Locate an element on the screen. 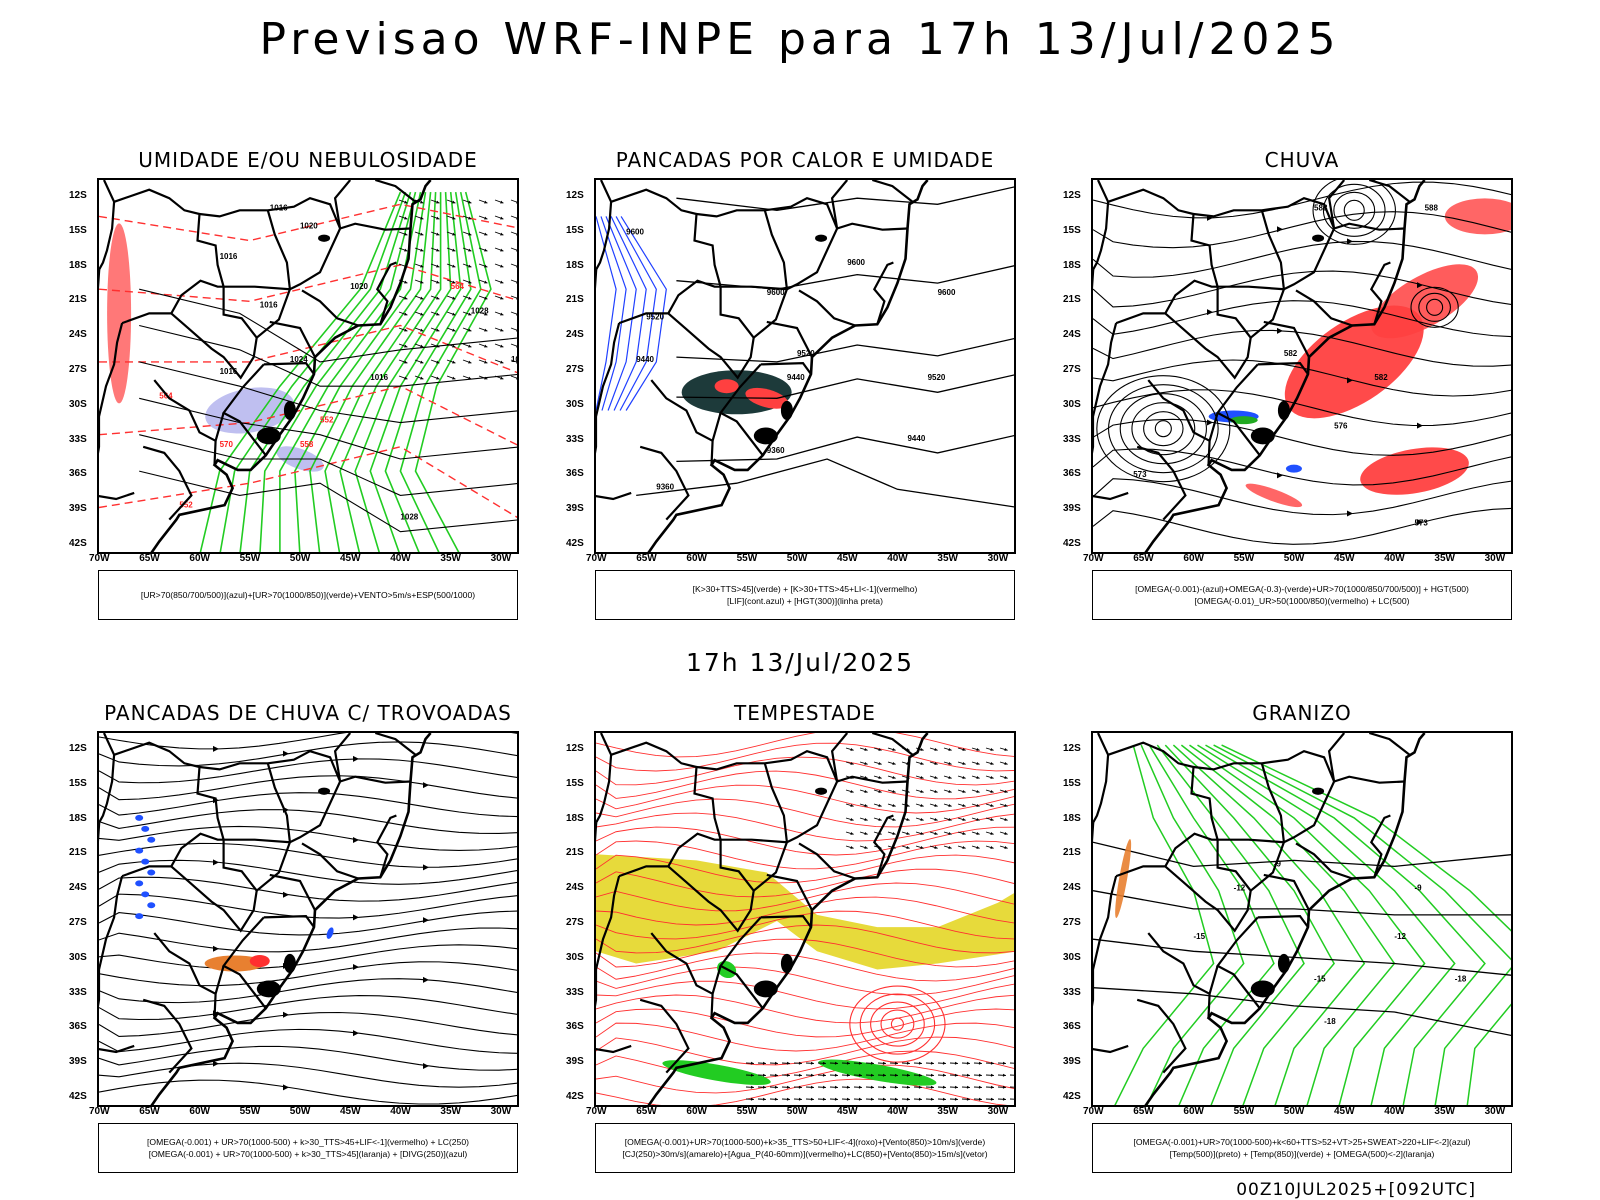 This screenshot has width=1600, height=1200. contour-label: 9520 is located at coordinates (655, 316).